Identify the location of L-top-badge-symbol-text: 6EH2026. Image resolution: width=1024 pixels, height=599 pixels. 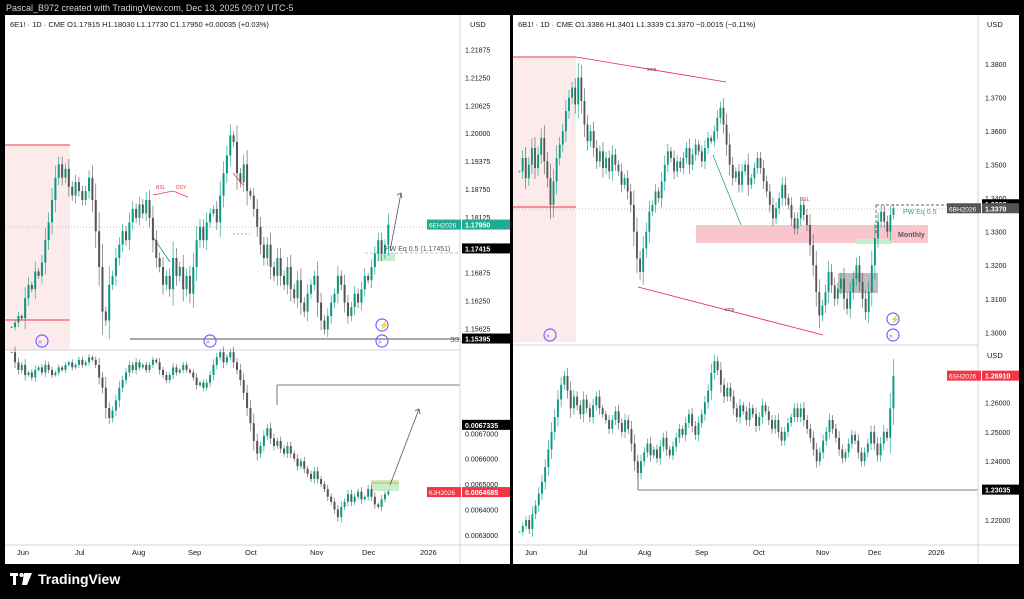
(442, 226).